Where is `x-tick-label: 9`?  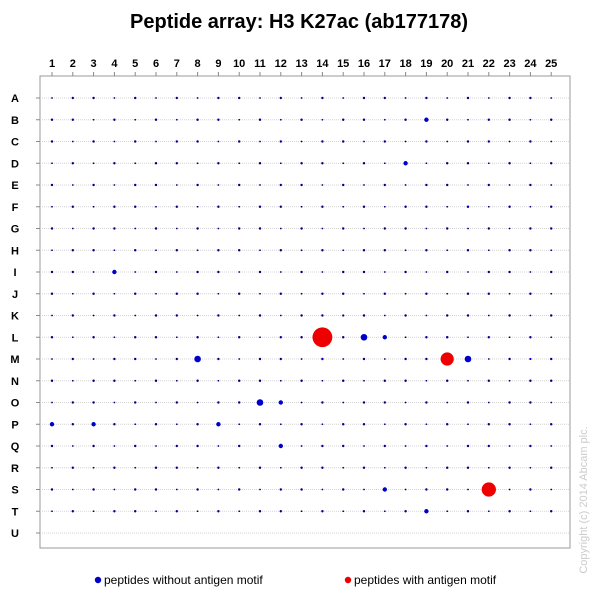
x-tick-label: 9 is located at coordinates (218, 64).